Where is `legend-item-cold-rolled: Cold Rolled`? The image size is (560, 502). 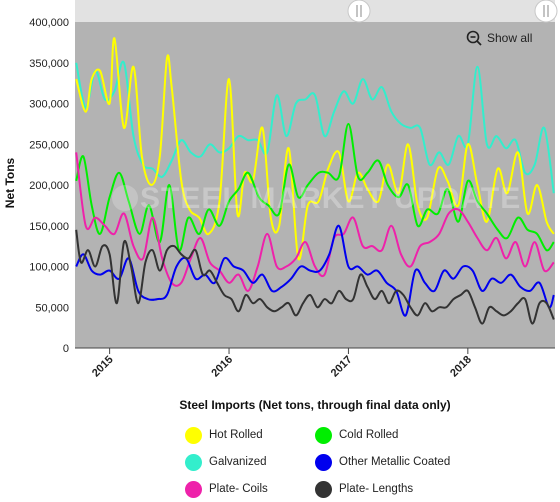
legend-item-cold-rolled: Cold Rolled is located at coordinates (390, 435).